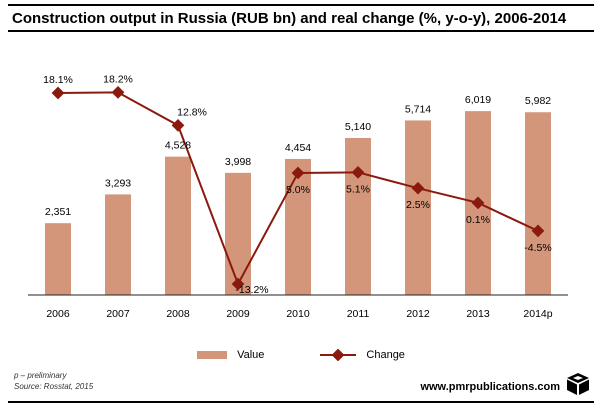 The width and height of the screenshot is (602, 415). I want to click on bar-value-label: 2,351, so click(58, 212).